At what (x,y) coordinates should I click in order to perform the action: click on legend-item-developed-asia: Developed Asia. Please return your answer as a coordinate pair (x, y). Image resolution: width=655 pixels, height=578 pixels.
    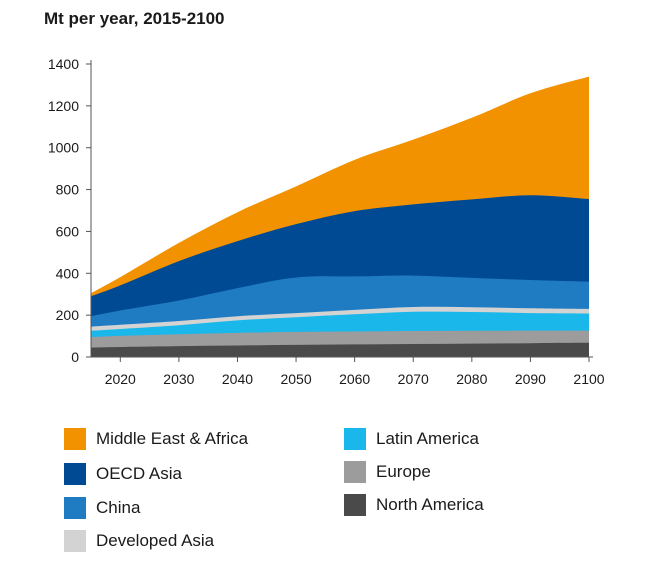
    Looking at the image, I should click on (139, 541).